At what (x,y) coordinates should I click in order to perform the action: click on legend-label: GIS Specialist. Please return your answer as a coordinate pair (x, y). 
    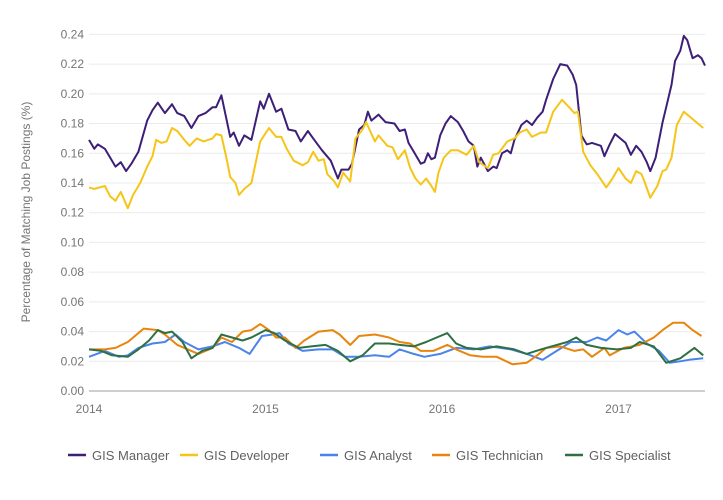
    Looking at the image, I should click on (630, 455).